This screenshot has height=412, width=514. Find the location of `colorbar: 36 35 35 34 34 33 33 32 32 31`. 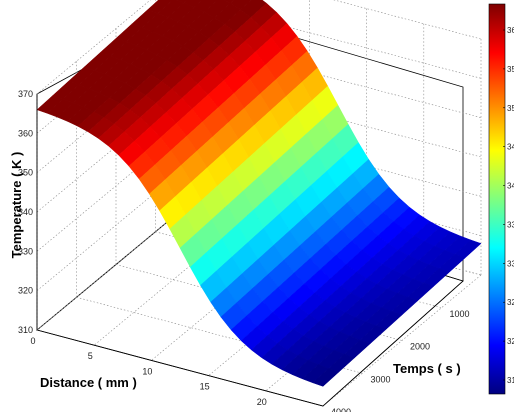

colorbar: 36 35 35 34 34 33 33 32 32 31 is located at coordinates (501, 199).